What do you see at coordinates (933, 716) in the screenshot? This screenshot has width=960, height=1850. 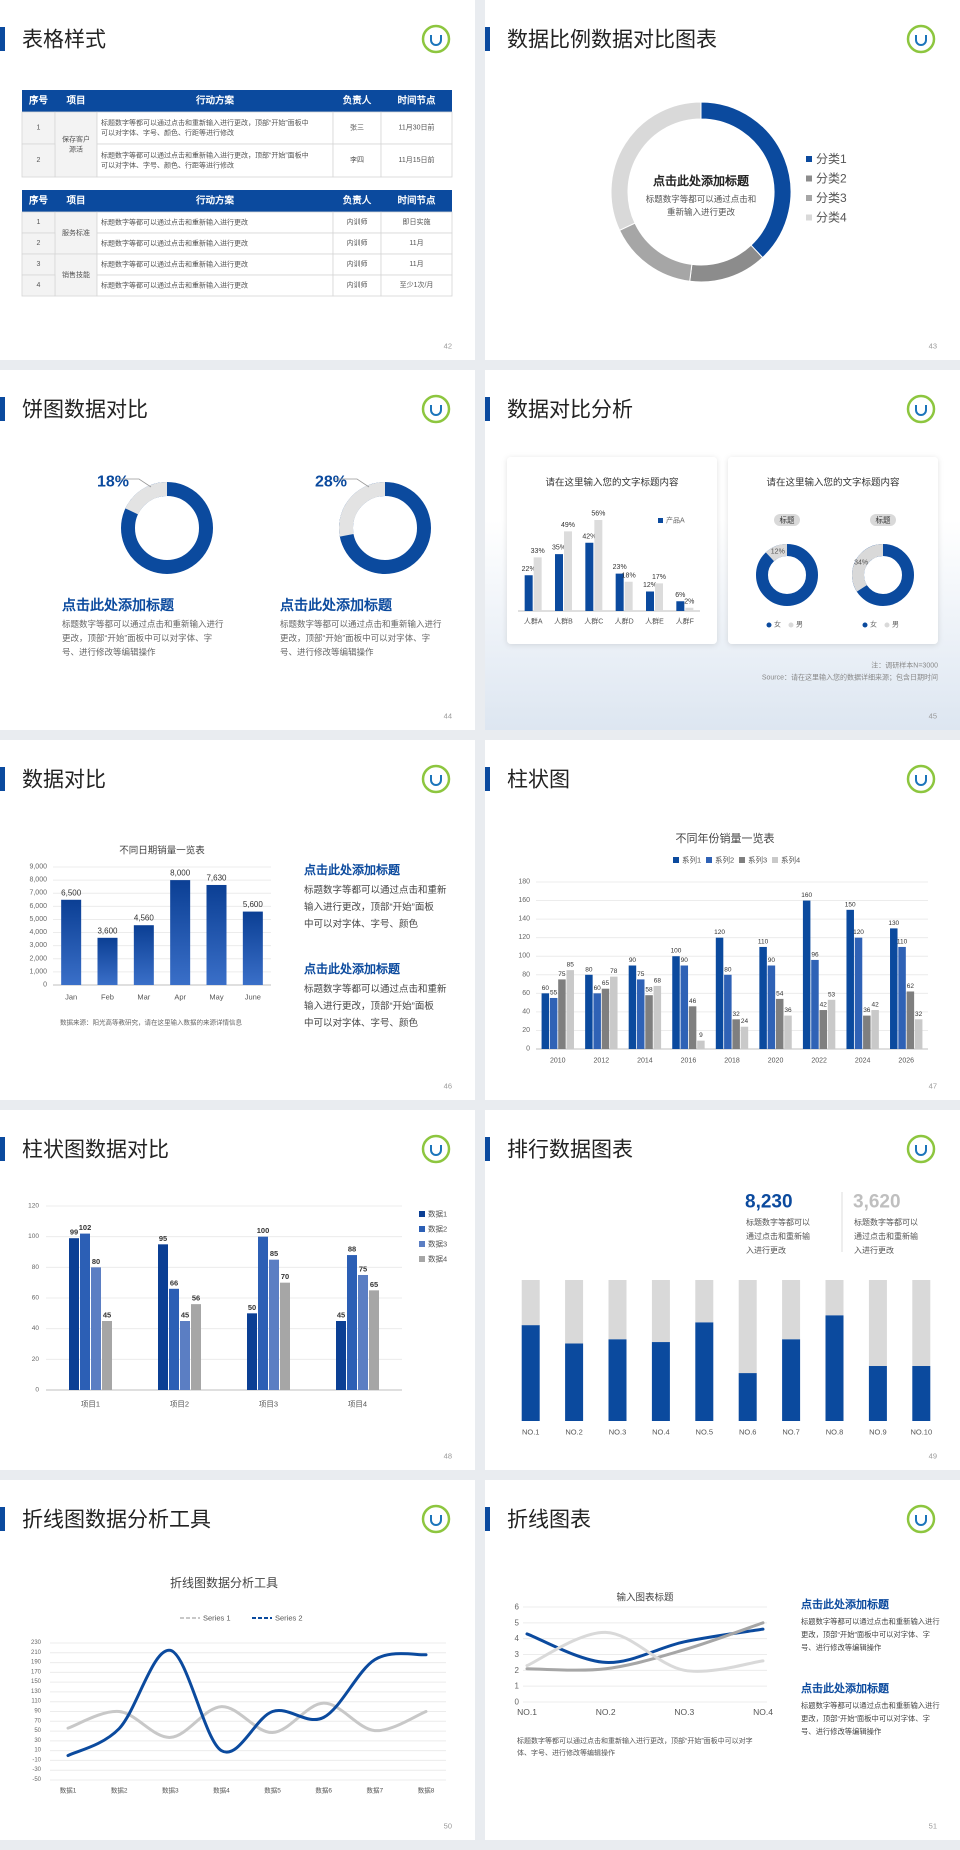 I see `page-number: 45` at bounding box center [933, 716].